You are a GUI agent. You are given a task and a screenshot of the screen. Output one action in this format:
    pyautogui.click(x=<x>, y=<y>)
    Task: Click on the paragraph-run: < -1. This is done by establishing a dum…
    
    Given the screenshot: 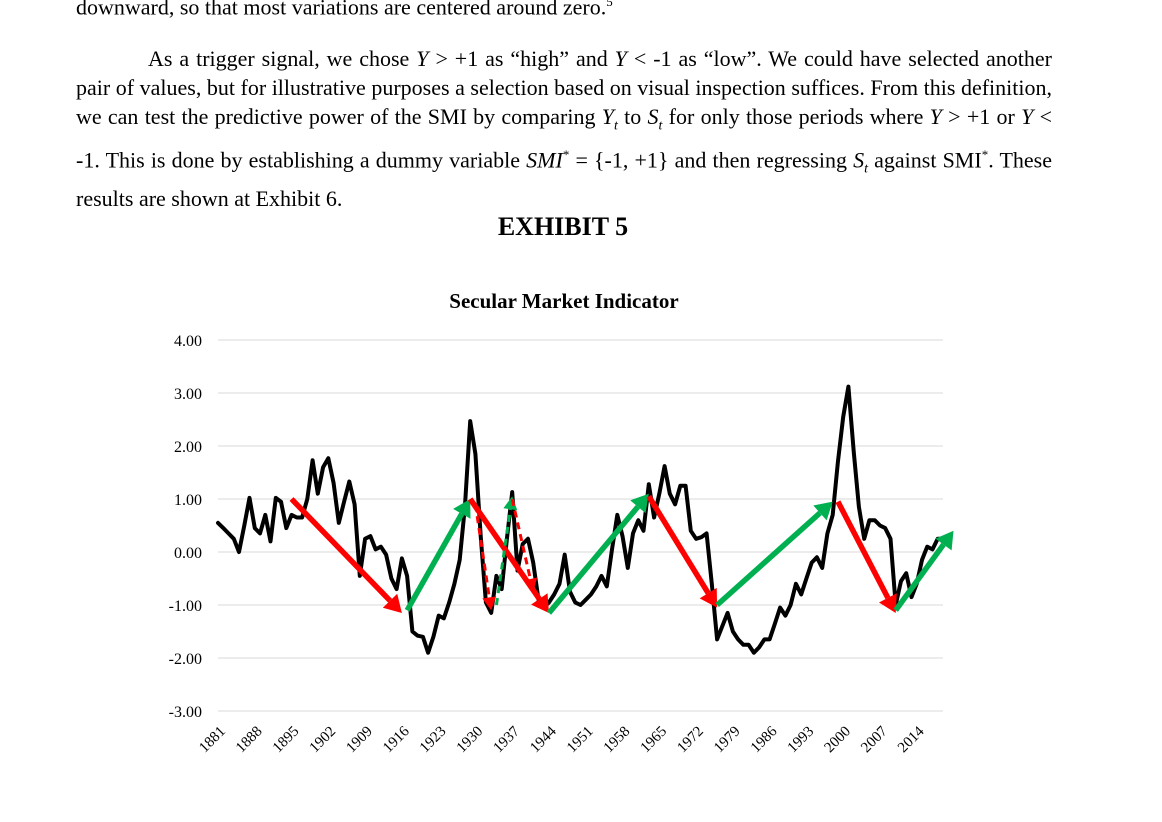 What is the action you would take?
    pyautogui.click(x=564, y=138)
    